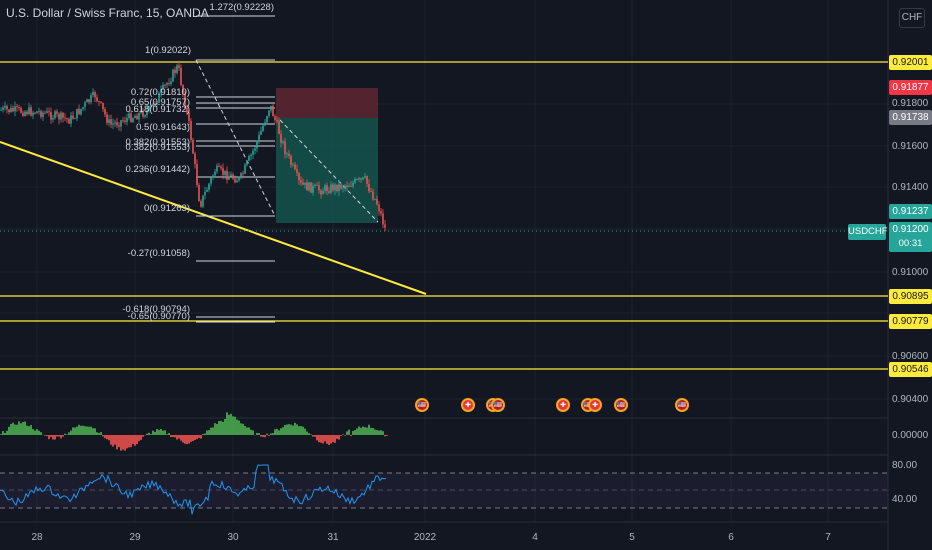  Describe the element at coordinates (904, 466) in the screenshot. I see `rsi-tick: 80.00` at that location.